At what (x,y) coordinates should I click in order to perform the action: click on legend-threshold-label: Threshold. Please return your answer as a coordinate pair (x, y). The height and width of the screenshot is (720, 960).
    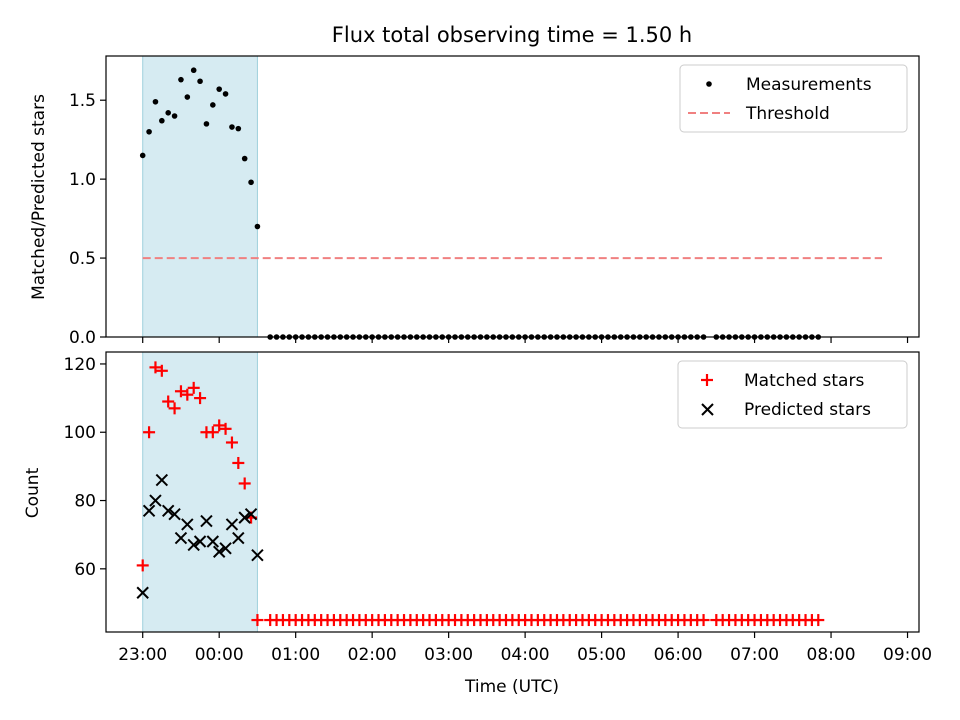
    Looking at the image, I should click on (787, 114).